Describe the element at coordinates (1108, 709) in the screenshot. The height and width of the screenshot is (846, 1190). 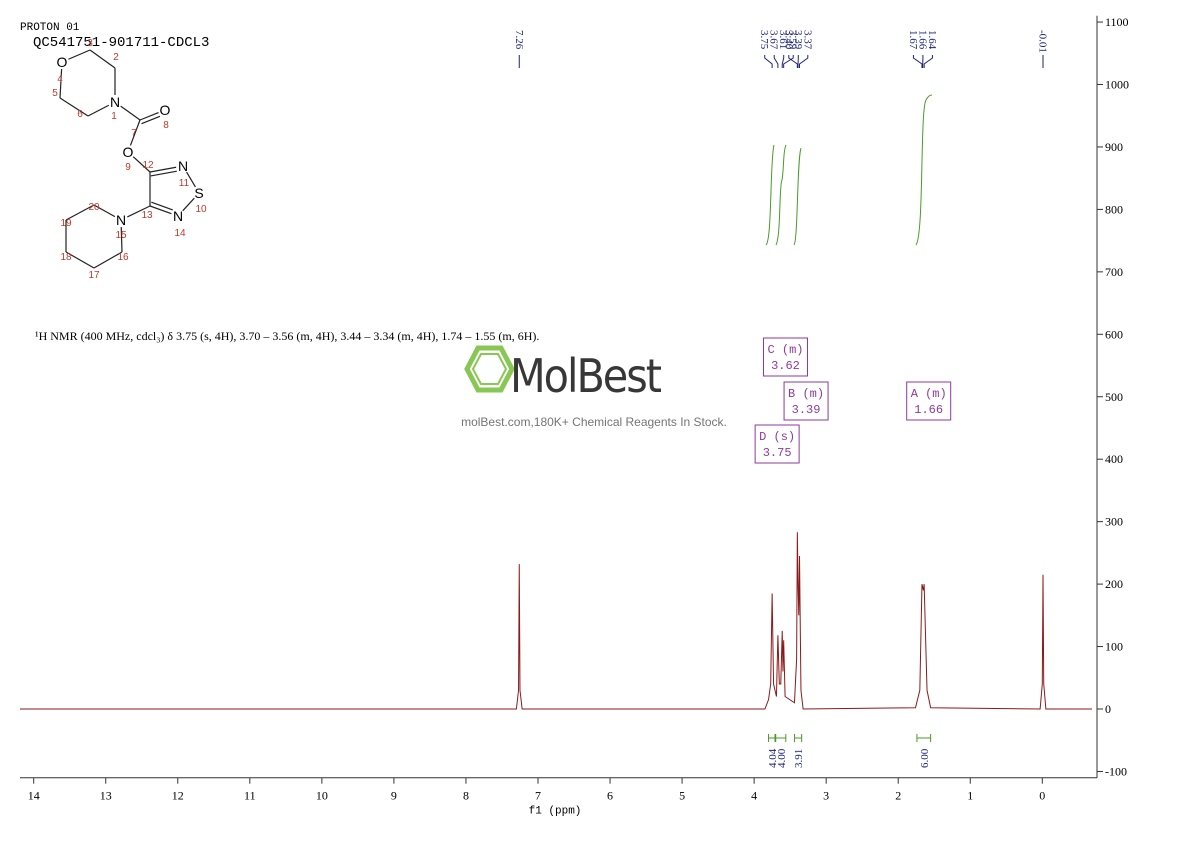
I see `y-tick-label: 0` at that location.